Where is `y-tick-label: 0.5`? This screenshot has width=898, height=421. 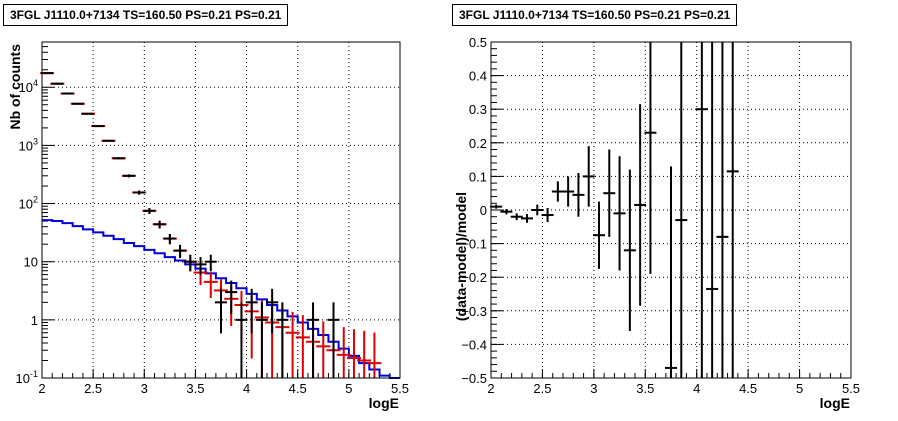
y-tick-label: 0.5 is located at coordinates (478, 42).